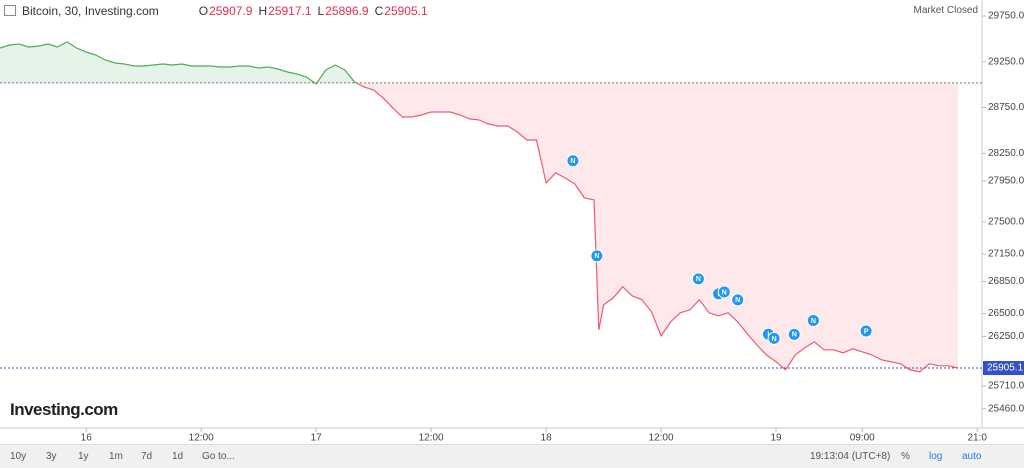 The height and width of the screenshot is (468, 1024). What do you see at coordinates (1006, 107) in the screenshot?
I see `y-tick-label: 28750.0` at bounding box center [1006, 107].